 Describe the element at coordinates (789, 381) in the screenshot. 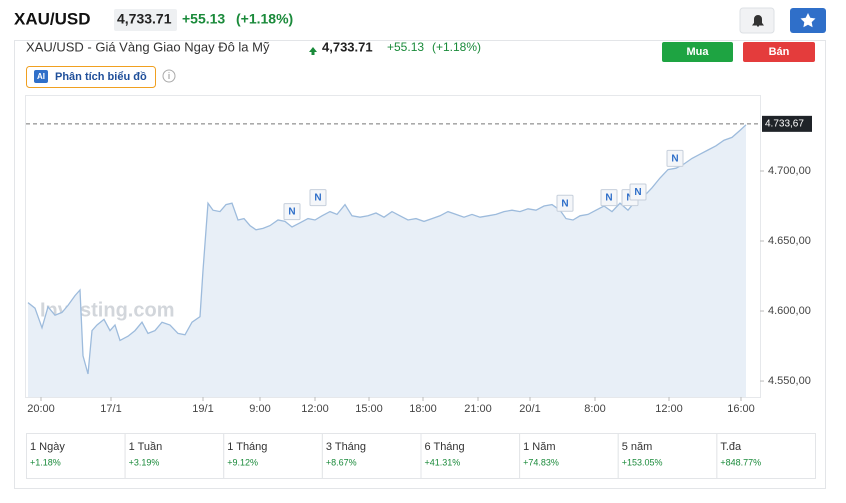

I see `y-tick-label: 4.550,00` at that location.